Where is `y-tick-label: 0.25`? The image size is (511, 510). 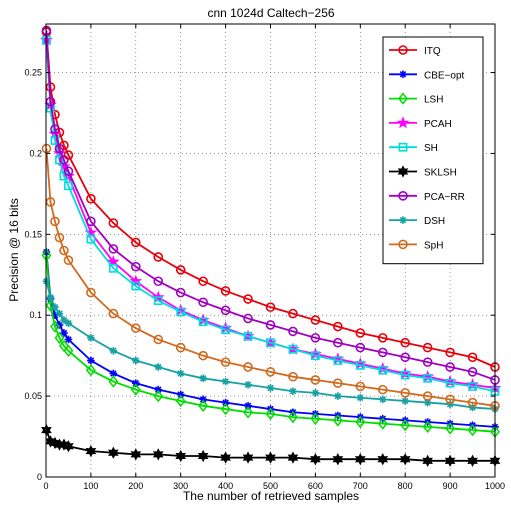
y-tick-label: 0.25 is located at coordinates (33, 73).